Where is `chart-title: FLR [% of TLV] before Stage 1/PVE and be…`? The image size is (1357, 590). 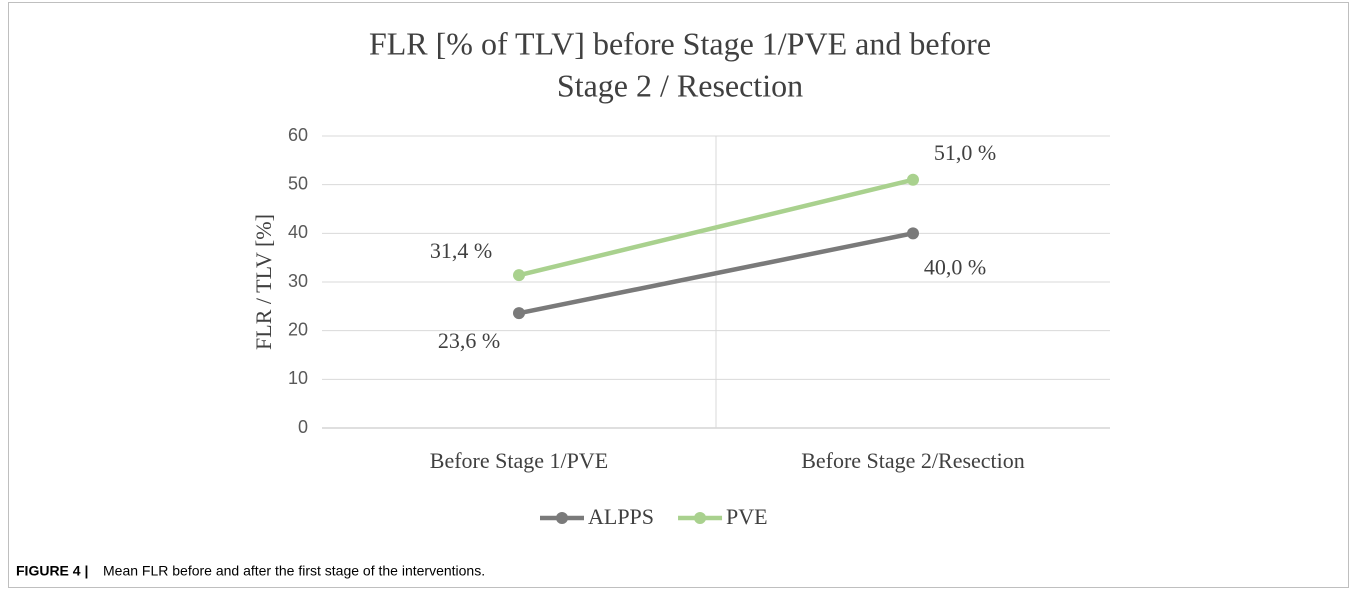 chart-title: FLR [% of TLV] before Stage 1/PVE and be… is located at coordinates (680, 43).